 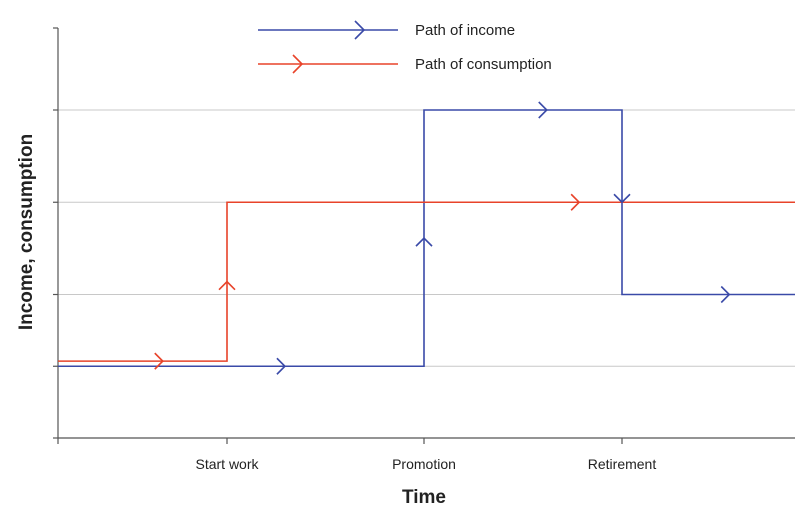 What do you see at coordinates (227, 464) in the screenshot?
I see `x-tick-label-start-work: Start work` at bounding box center [227, 464].